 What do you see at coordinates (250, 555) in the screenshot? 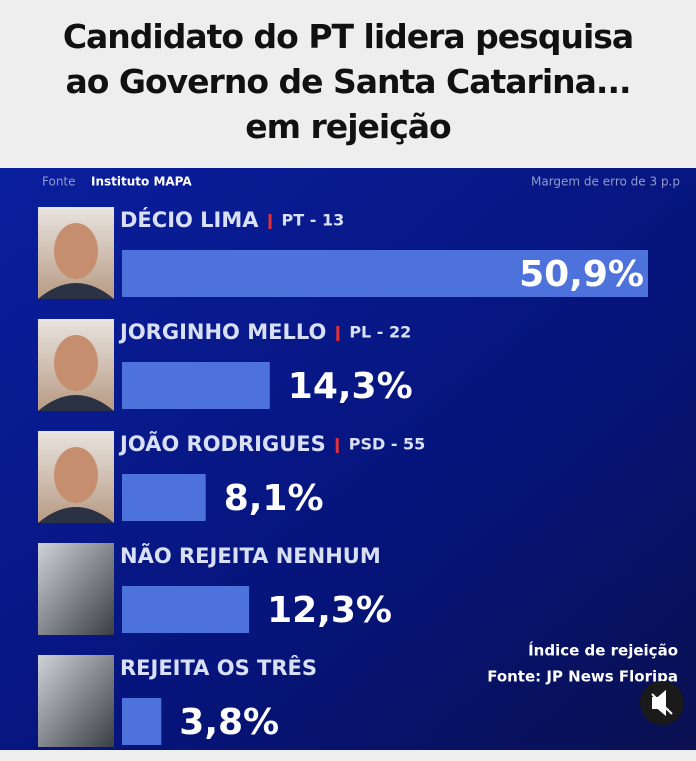
I see `category-label: NÃO REJEITA NENHUM` at bounding box center [250, 555].